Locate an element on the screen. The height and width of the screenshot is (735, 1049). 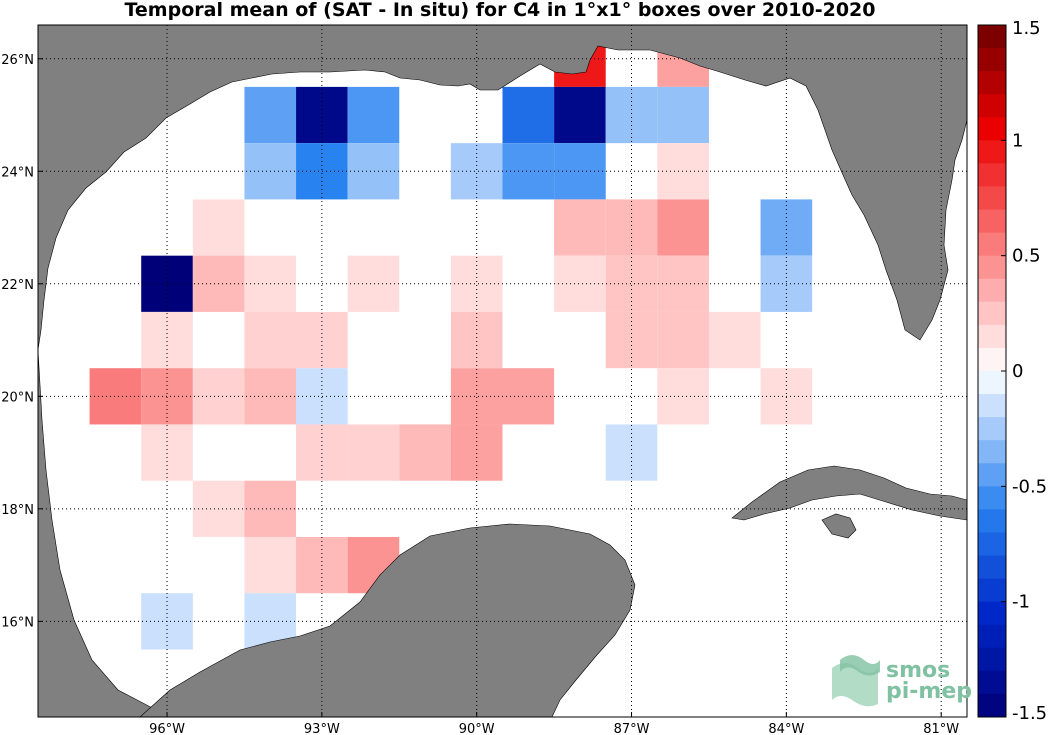
colorbar-tick-label: 0 is located at coordinates (1017, 371).